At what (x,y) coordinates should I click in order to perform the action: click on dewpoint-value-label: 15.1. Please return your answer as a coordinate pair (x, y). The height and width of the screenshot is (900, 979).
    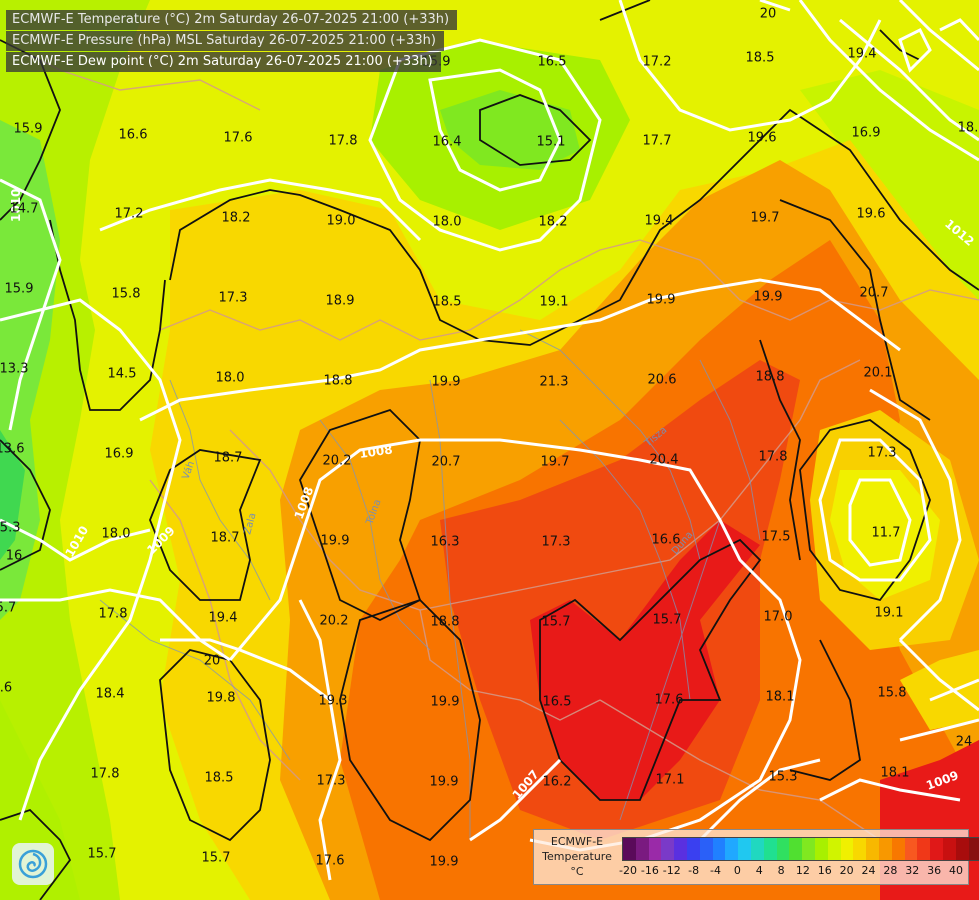
    Looking at the image, I should click on (551, 142).